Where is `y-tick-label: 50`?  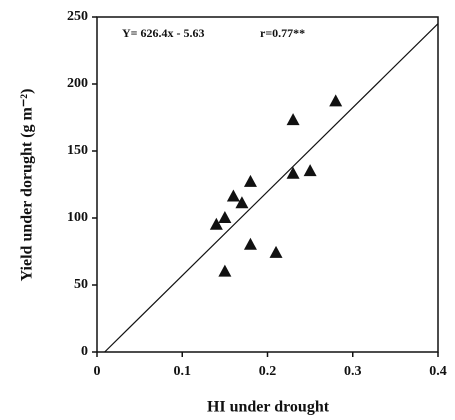 y-tick-label: 50 is located at coordinates (81, 284).